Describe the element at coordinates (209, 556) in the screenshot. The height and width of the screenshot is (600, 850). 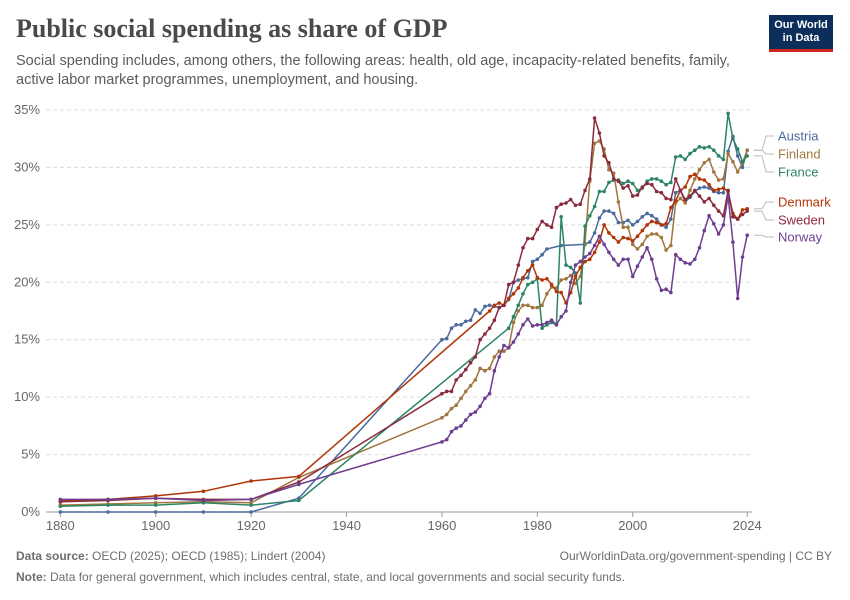
I see `source-text: OECD (2025); OECD (1985); Lindert (2004)` at that location.